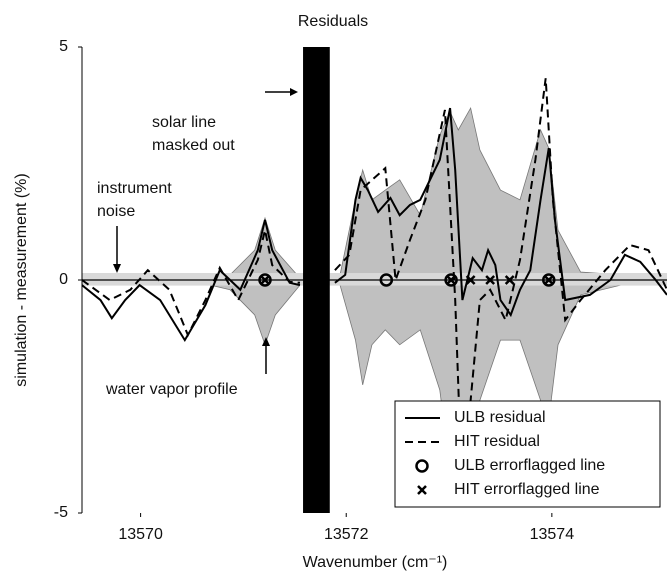 Image resolution: width=667 pixels, height=576 pixels. What do you see at coordinates (63, 279) in the screenshot?
I see `y-tick-label: 0` at bounding box center [63, 279].